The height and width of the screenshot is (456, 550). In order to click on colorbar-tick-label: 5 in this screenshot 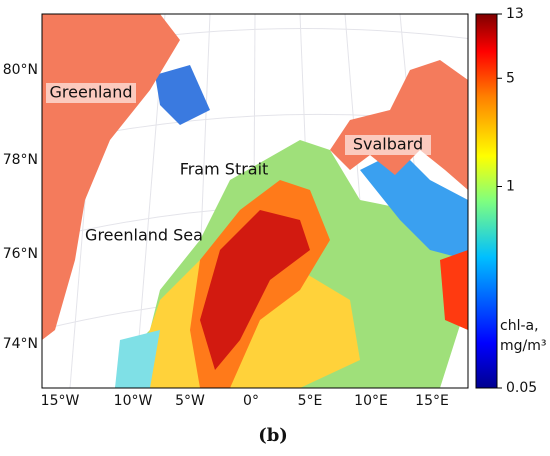, I will do `click(510, 78)`.